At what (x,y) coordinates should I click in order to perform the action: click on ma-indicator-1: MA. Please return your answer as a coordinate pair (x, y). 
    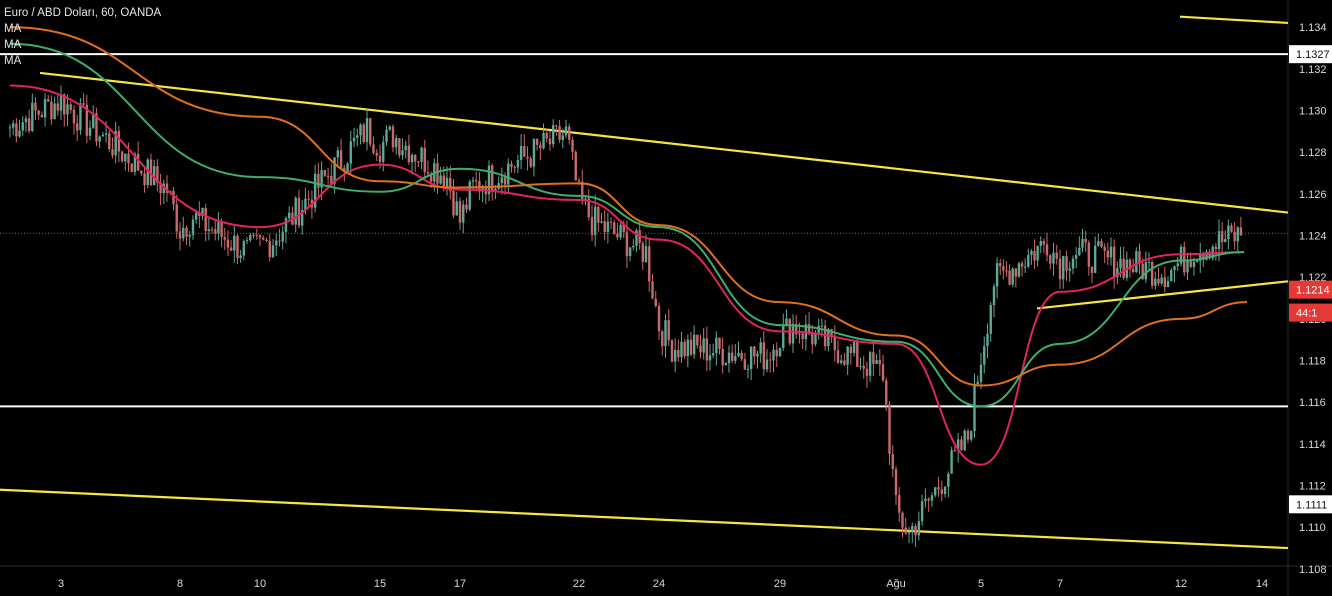
    Looking at the image, I should click on (13, 29).